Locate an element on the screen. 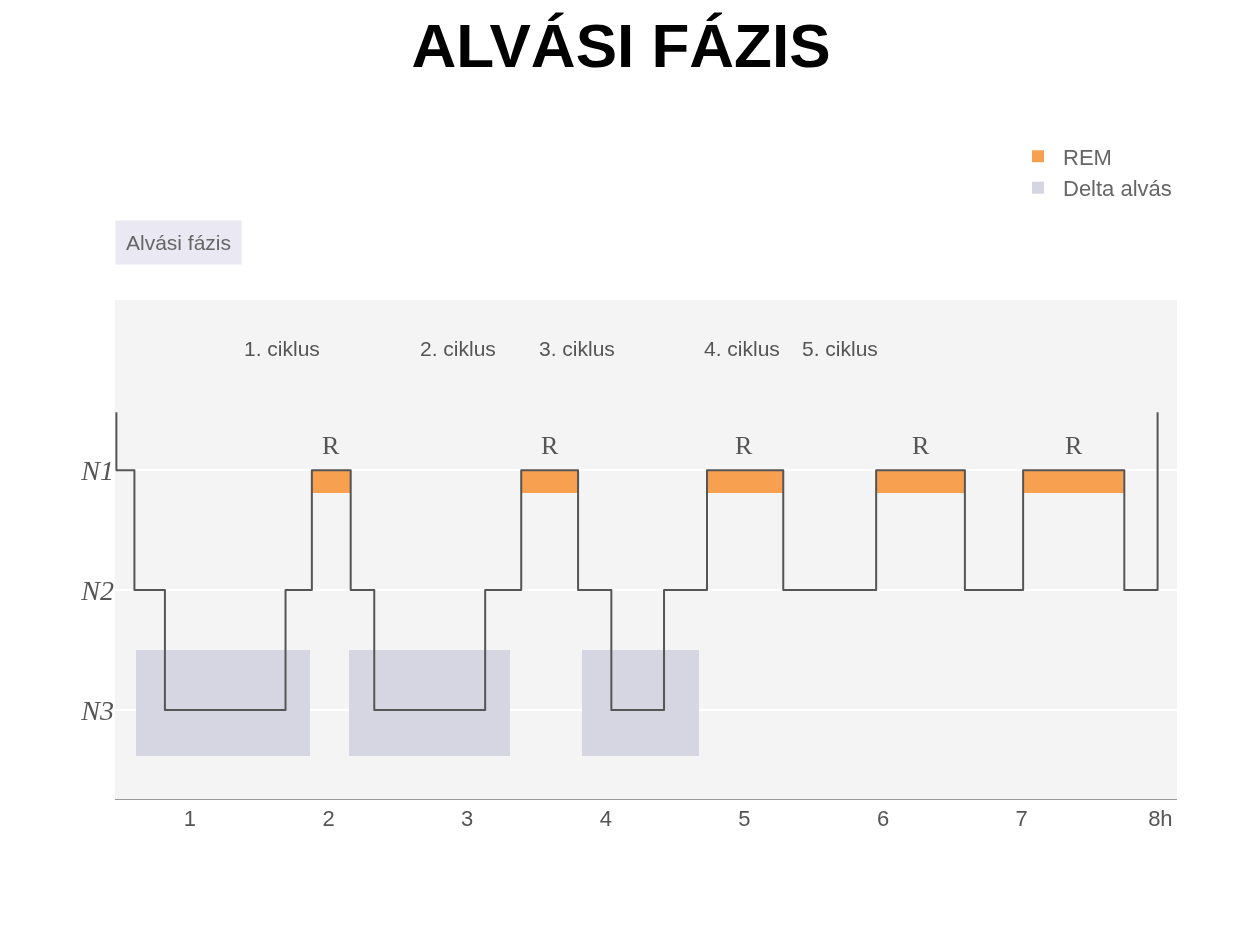 The width and height of the screenshot is (1242, 949). x-tick-label: 2 is located at coordinates (328, 819).